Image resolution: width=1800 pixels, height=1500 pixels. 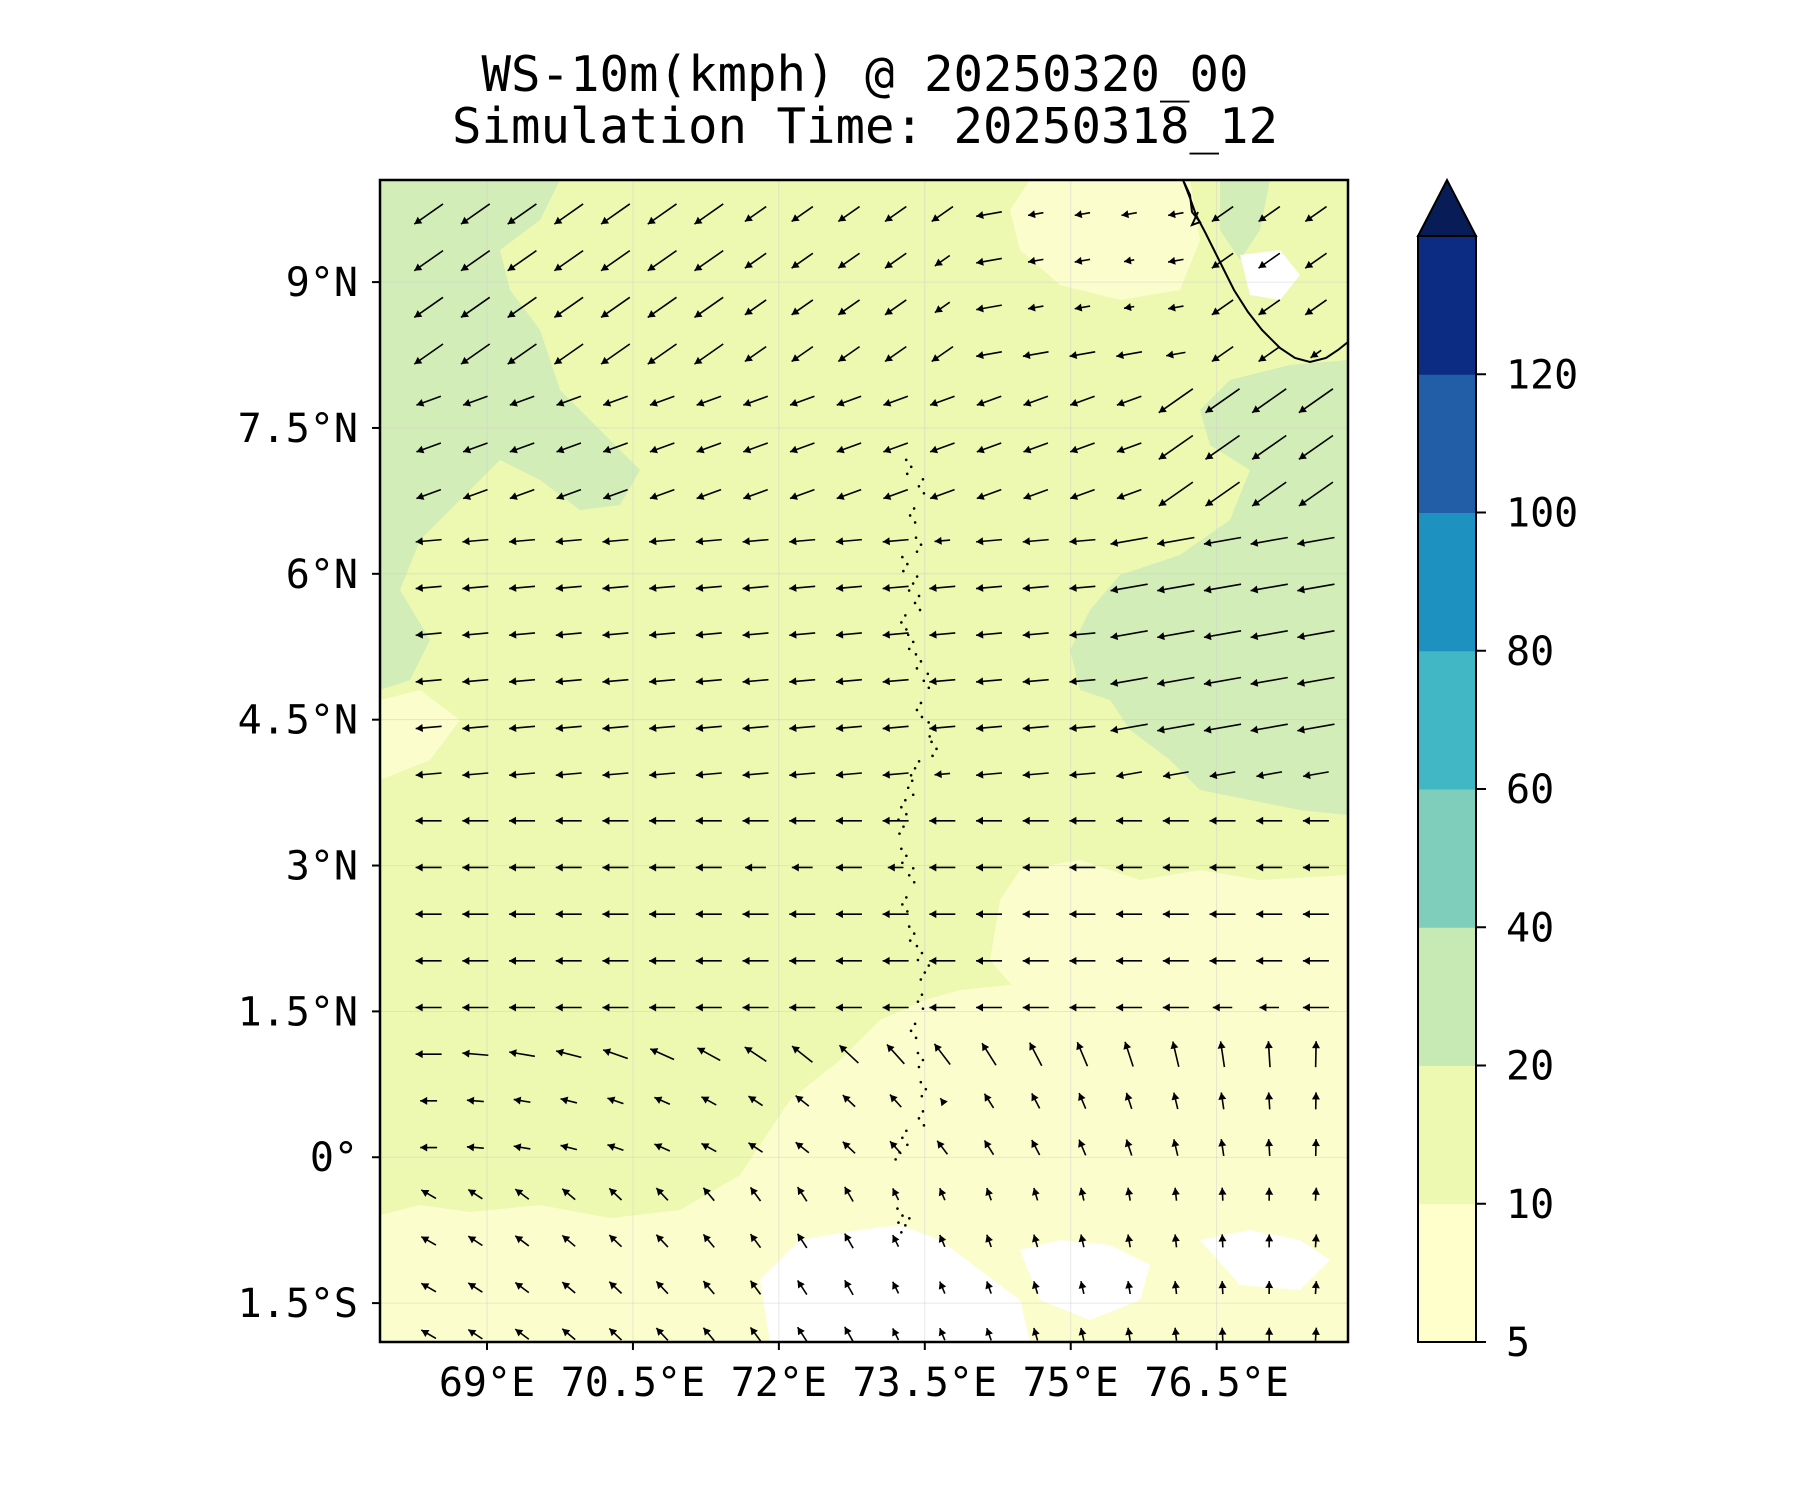 What do you see at coordinates (1518, 1343) in the screenshot?
I see `colorbar-tick-label-0: 5` at bounding box center [1518, 1343].